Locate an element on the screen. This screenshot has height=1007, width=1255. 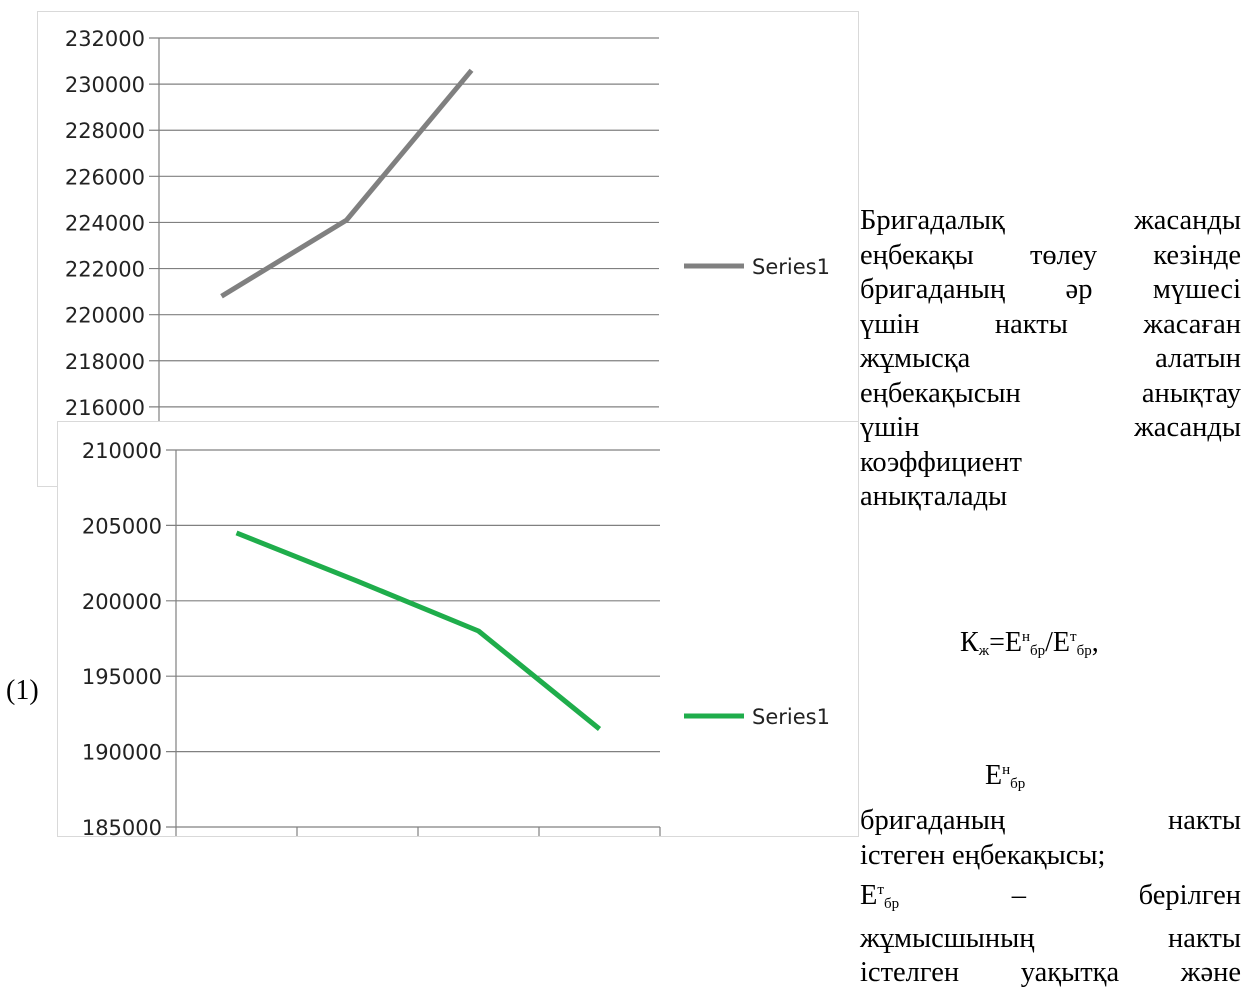
formula-k-letter: К is located at coordinates (969, 642).